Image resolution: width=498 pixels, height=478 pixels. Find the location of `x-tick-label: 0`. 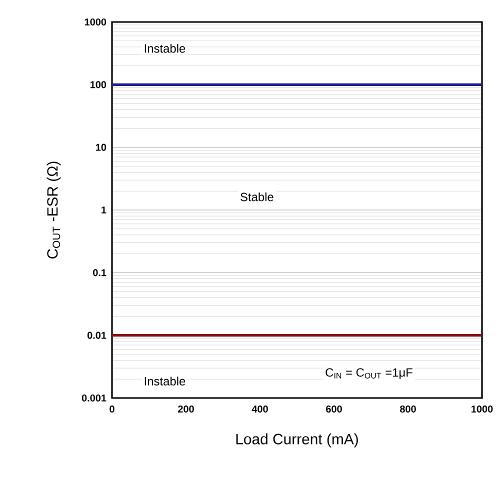

x-tick-label: 0 is located at coordinates (112, 409).